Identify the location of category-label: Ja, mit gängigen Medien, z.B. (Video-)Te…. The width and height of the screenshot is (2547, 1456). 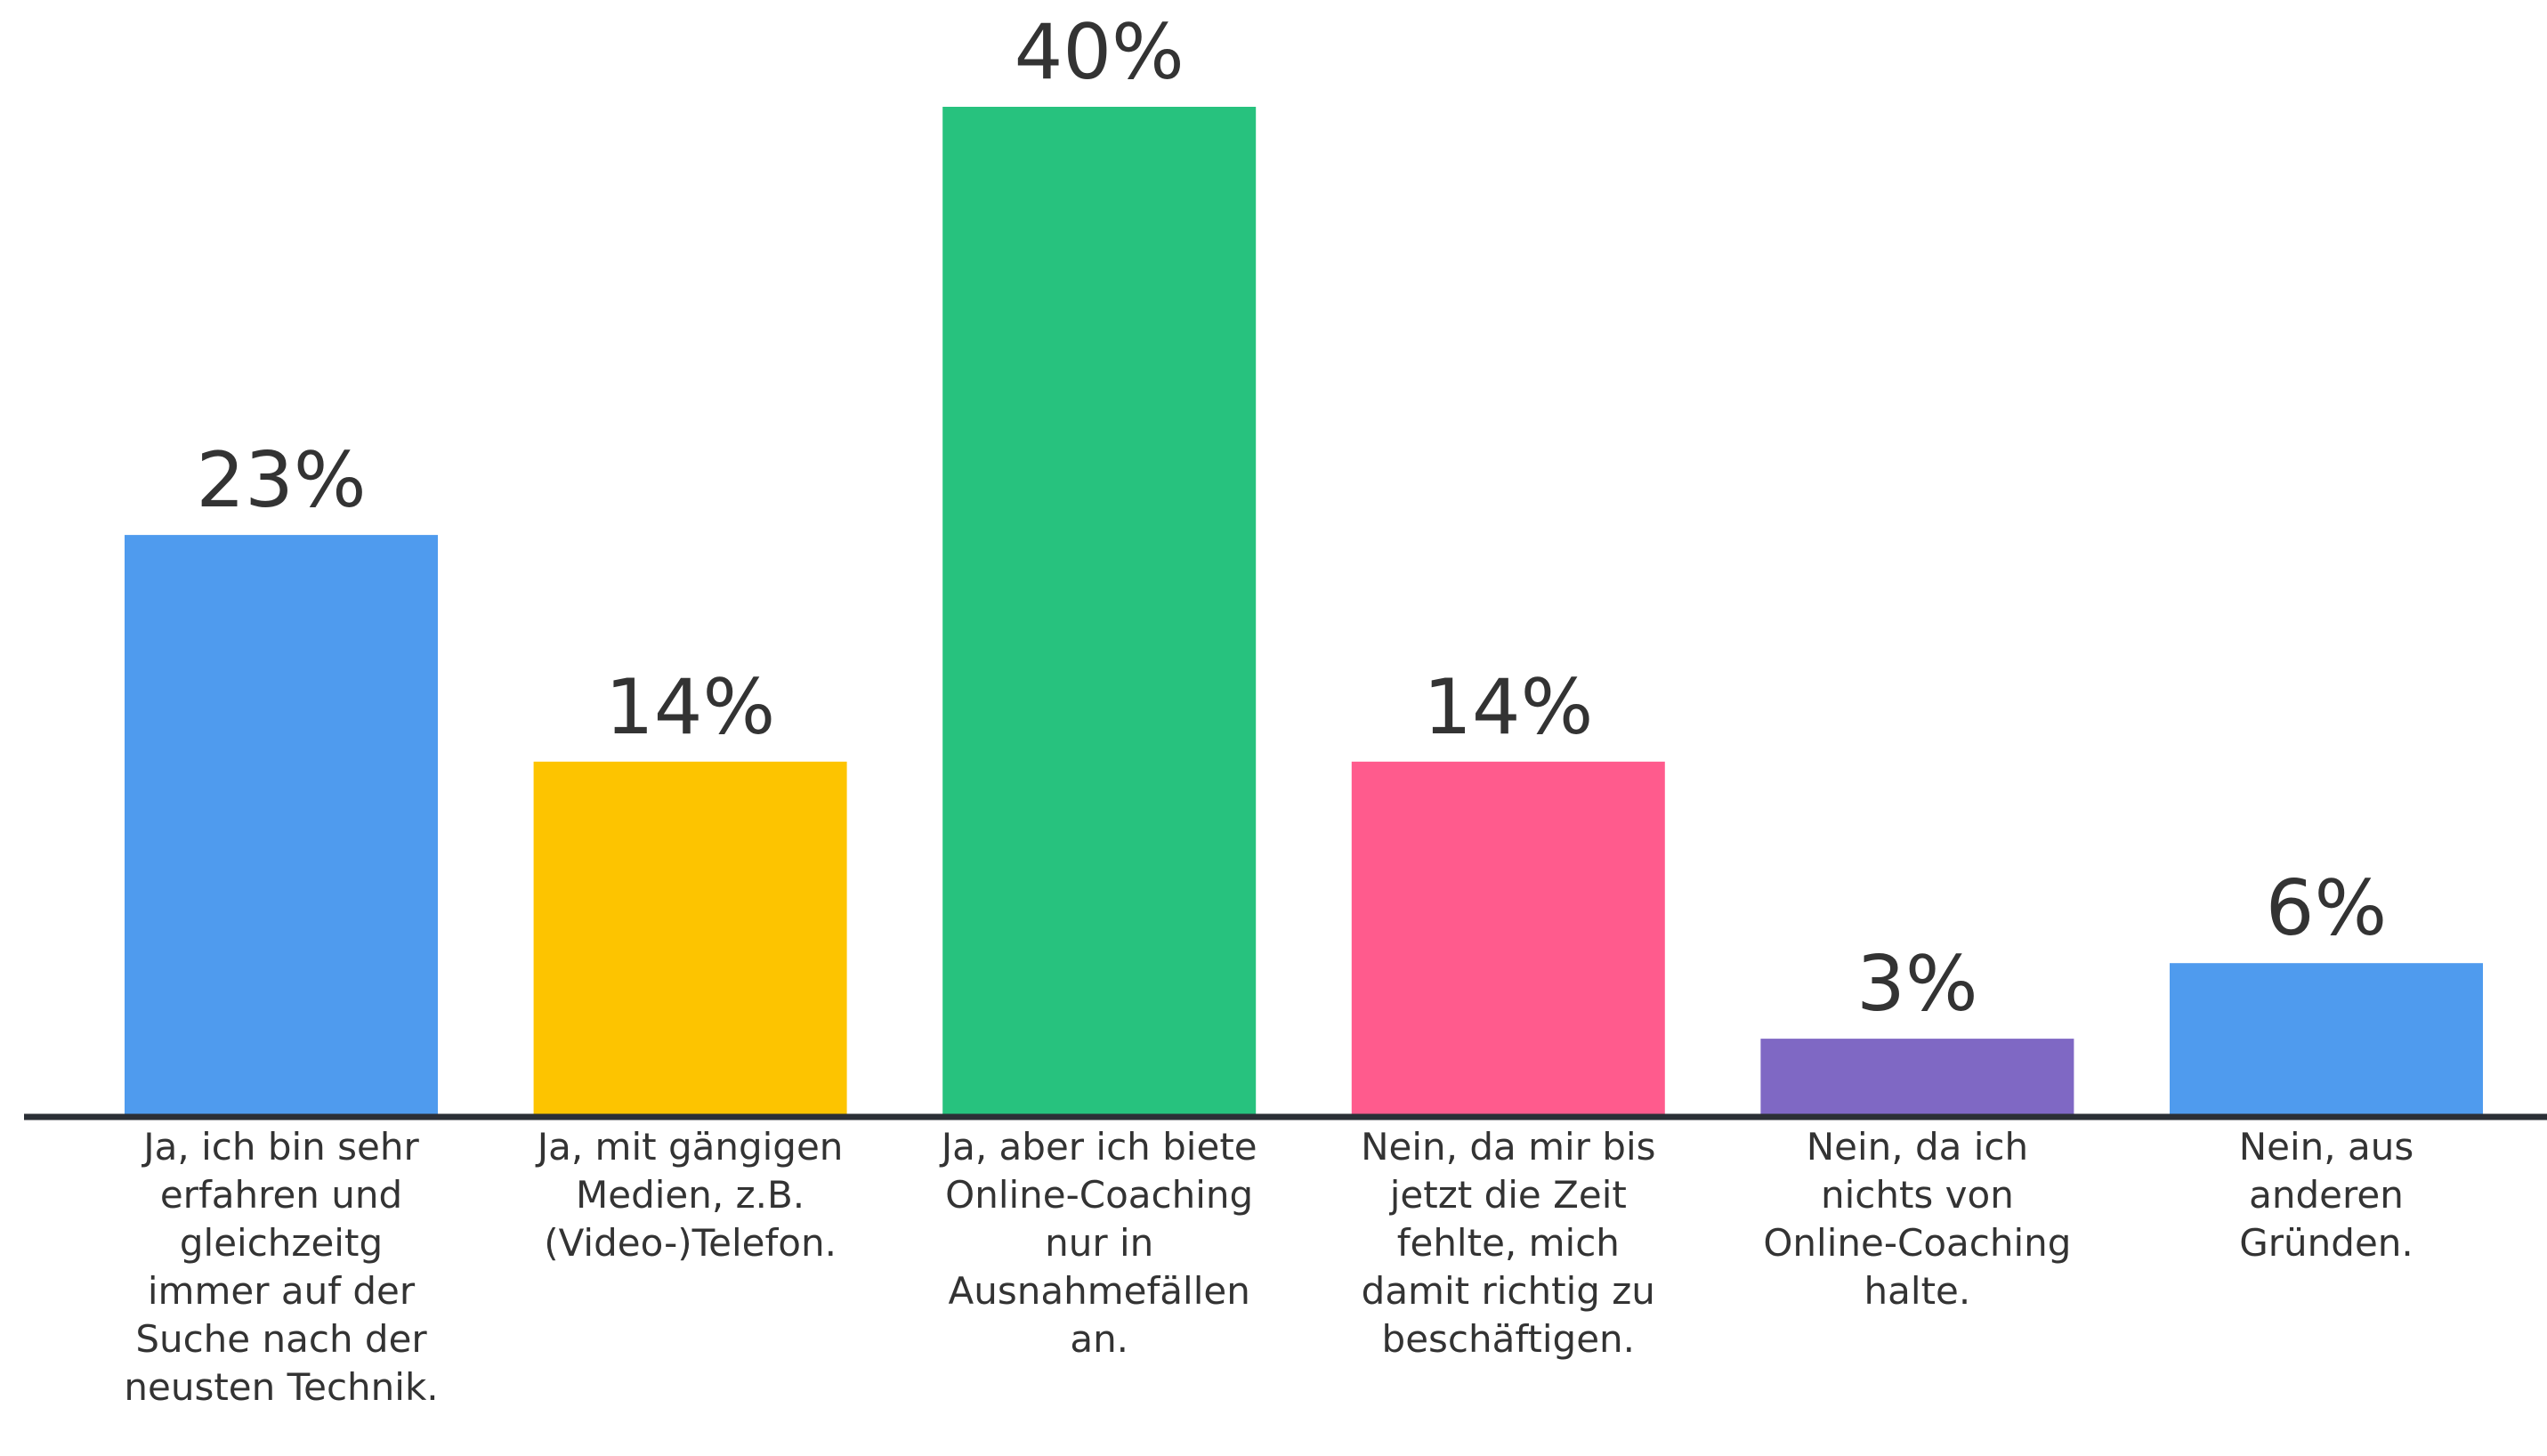
(691, 1195).